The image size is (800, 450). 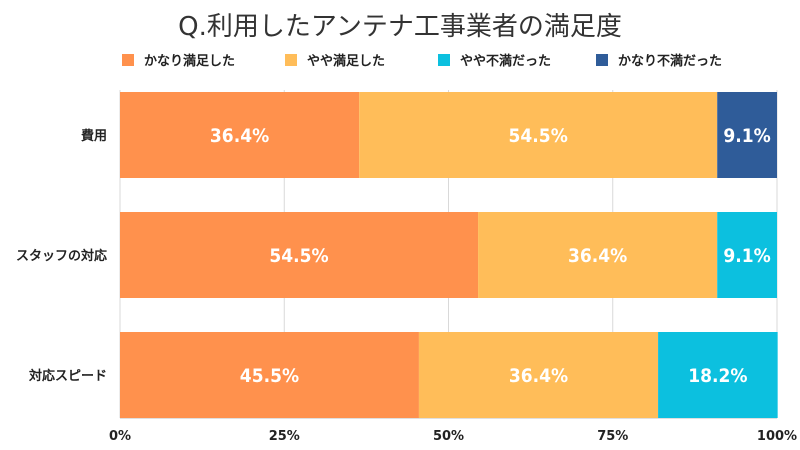 I want to click on legend-label: やや不満だった, so click(x=506, y=61).